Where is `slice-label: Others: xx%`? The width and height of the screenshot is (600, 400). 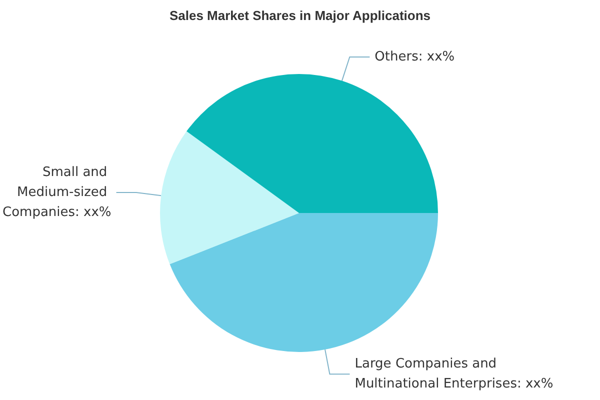 slice-label: Others: xx% is located at coordinates (414, 57).